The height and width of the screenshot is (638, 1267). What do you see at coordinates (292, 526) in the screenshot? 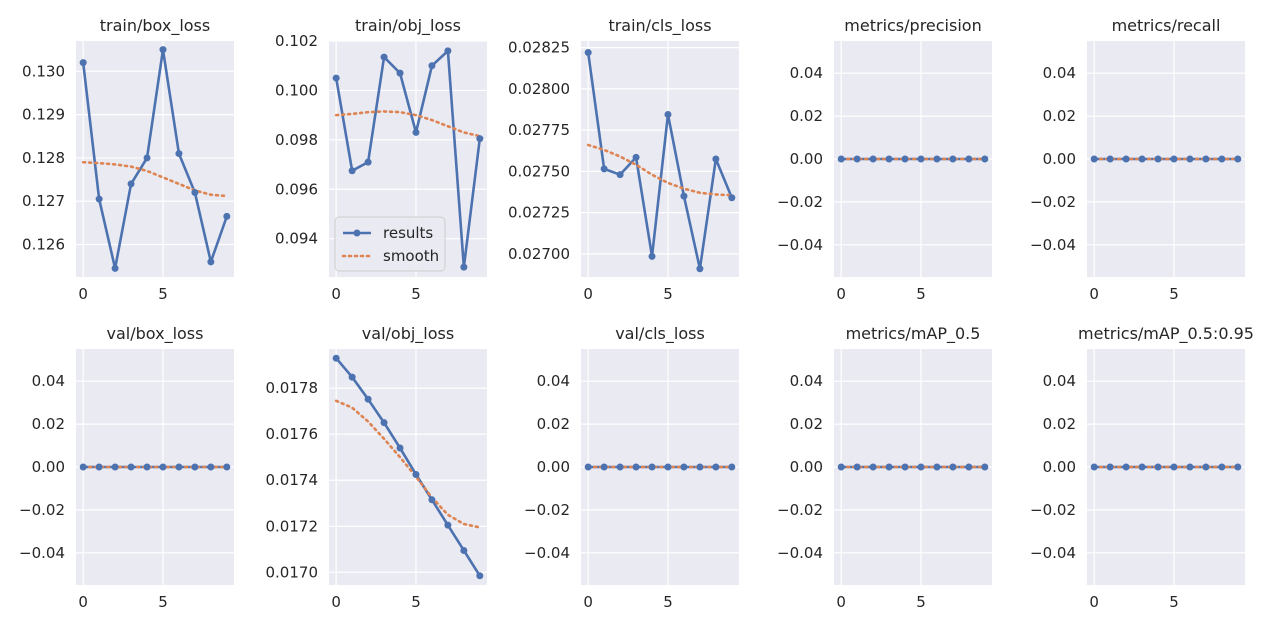
I see `y-tick-label: 0.0172` at bounding box center [292, 526].